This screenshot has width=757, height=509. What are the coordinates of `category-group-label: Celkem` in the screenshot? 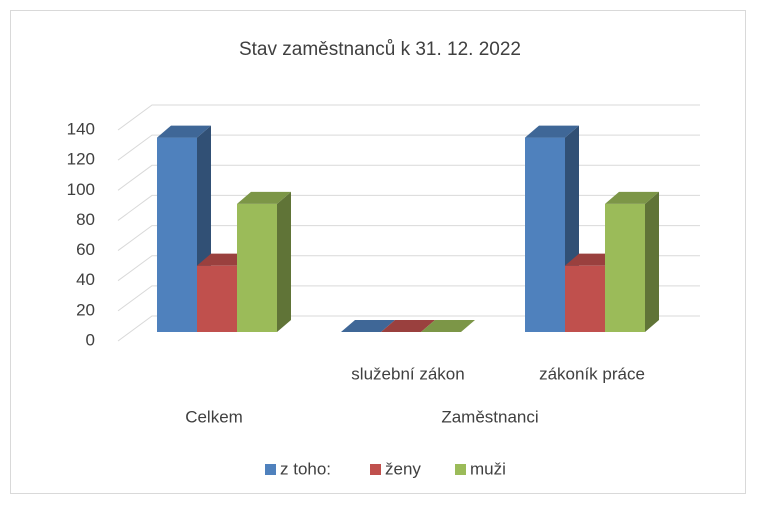 It's located at (214, 416).